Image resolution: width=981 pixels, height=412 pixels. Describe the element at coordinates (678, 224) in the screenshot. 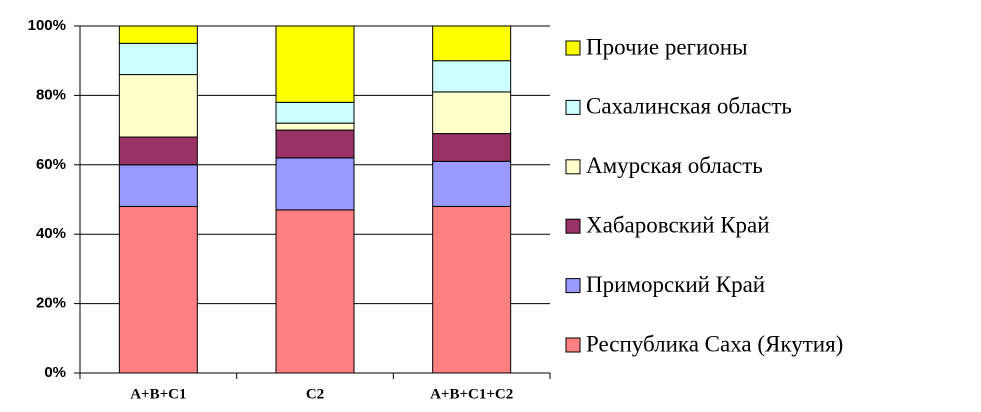

I see `legend-label: Хабаровский Край` at that location.